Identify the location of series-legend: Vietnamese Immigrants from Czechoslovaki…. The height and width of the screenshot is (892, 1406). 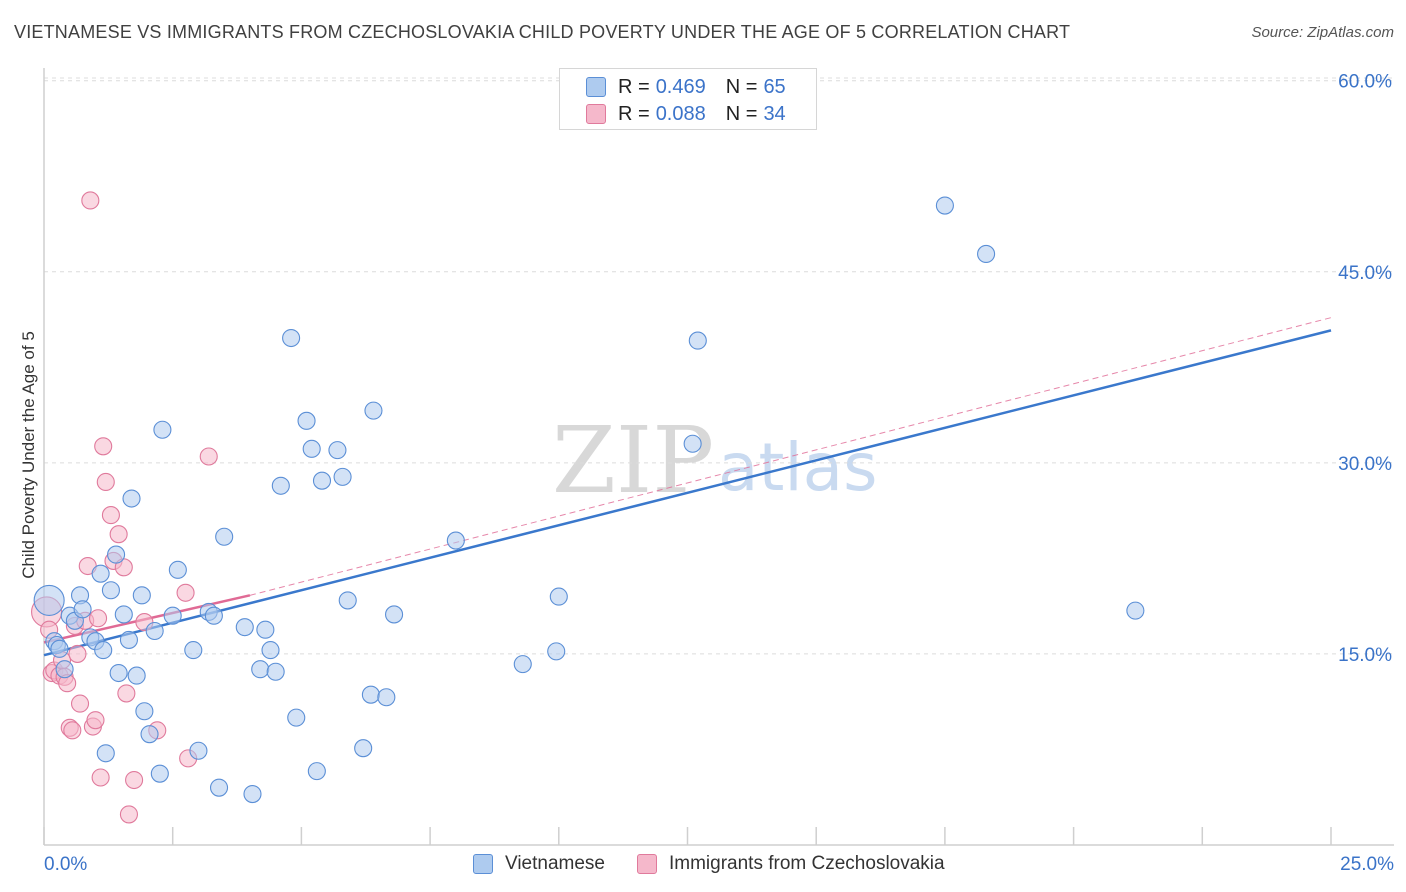
(725, 864).